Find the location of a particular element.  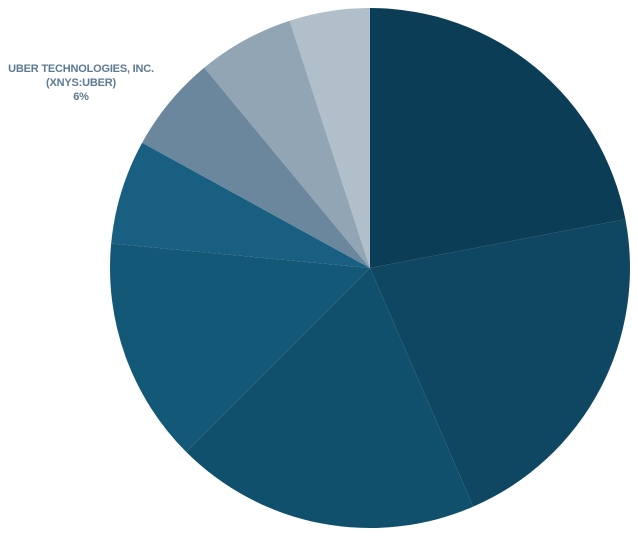

slice-name: UBER TECHNOLOGIES, INC. (XNYS:UBER) is located at coordinates (81, 76).